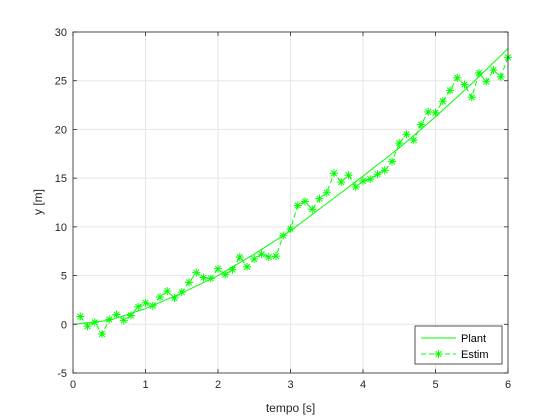 The height and width of the screenshot is (420, 560). Describe the element at coordinates (290, 408) in the screenshot. I see `x-axis-label: tempo [s]` at that location.